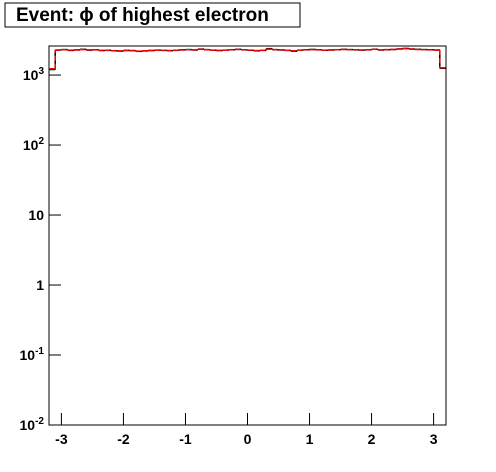  What do you see at coordinates (40, 285) in the screenshot?
I see `y-tick-label: 1` at bounding box center [40, 285].